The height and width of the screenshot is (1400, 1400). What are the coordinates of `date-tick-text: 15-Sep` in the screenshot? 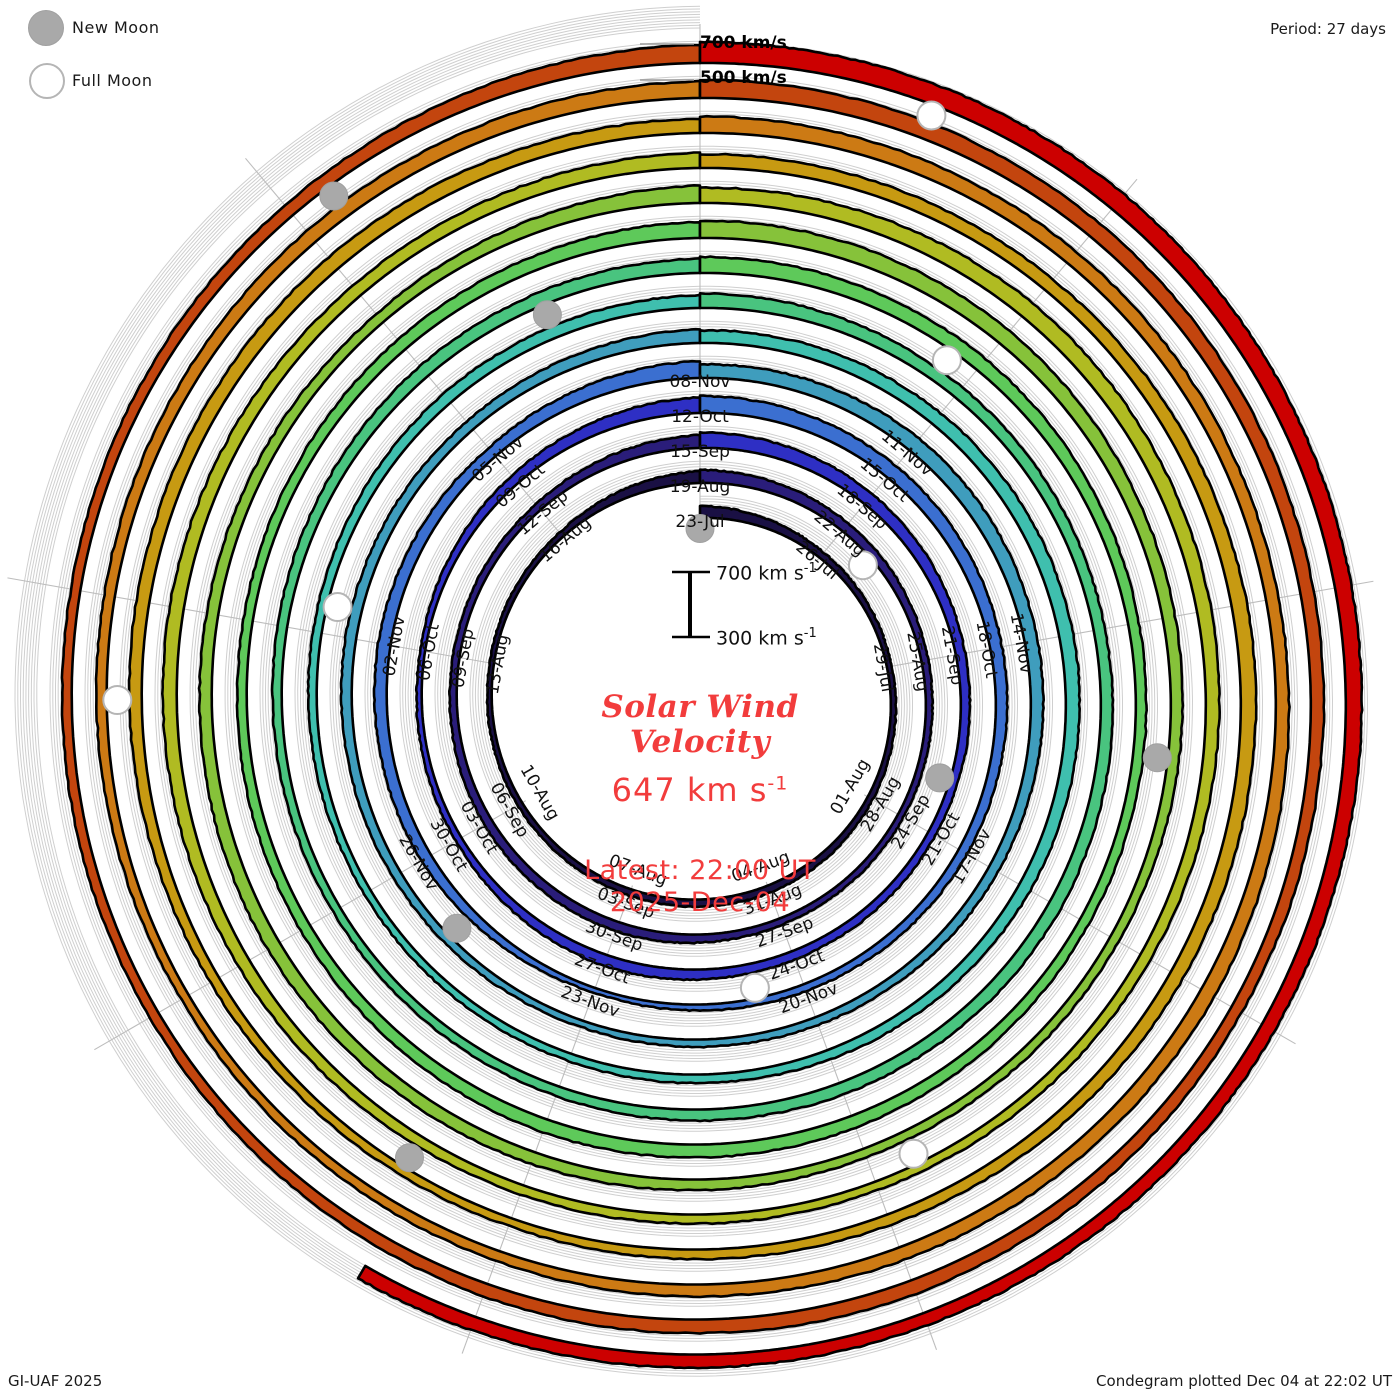 It's located at (700, 452).